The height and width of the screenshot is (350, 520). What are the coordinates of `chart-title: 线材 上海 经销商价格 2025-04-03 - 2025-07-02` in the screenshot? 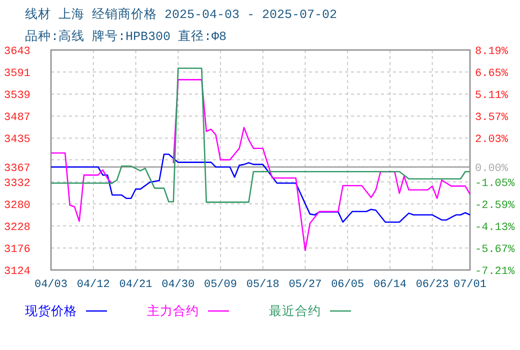 It's located at (181, 14).